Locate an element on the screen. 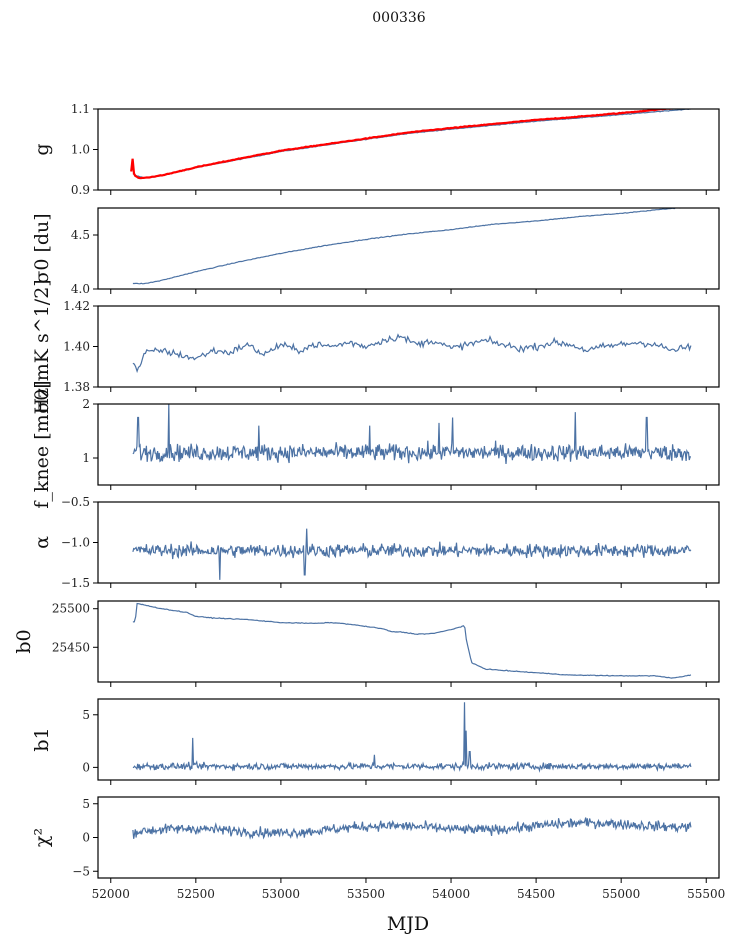  panel-0: 0.9 1.0 1.1 g is located at coordinates (375, 149).